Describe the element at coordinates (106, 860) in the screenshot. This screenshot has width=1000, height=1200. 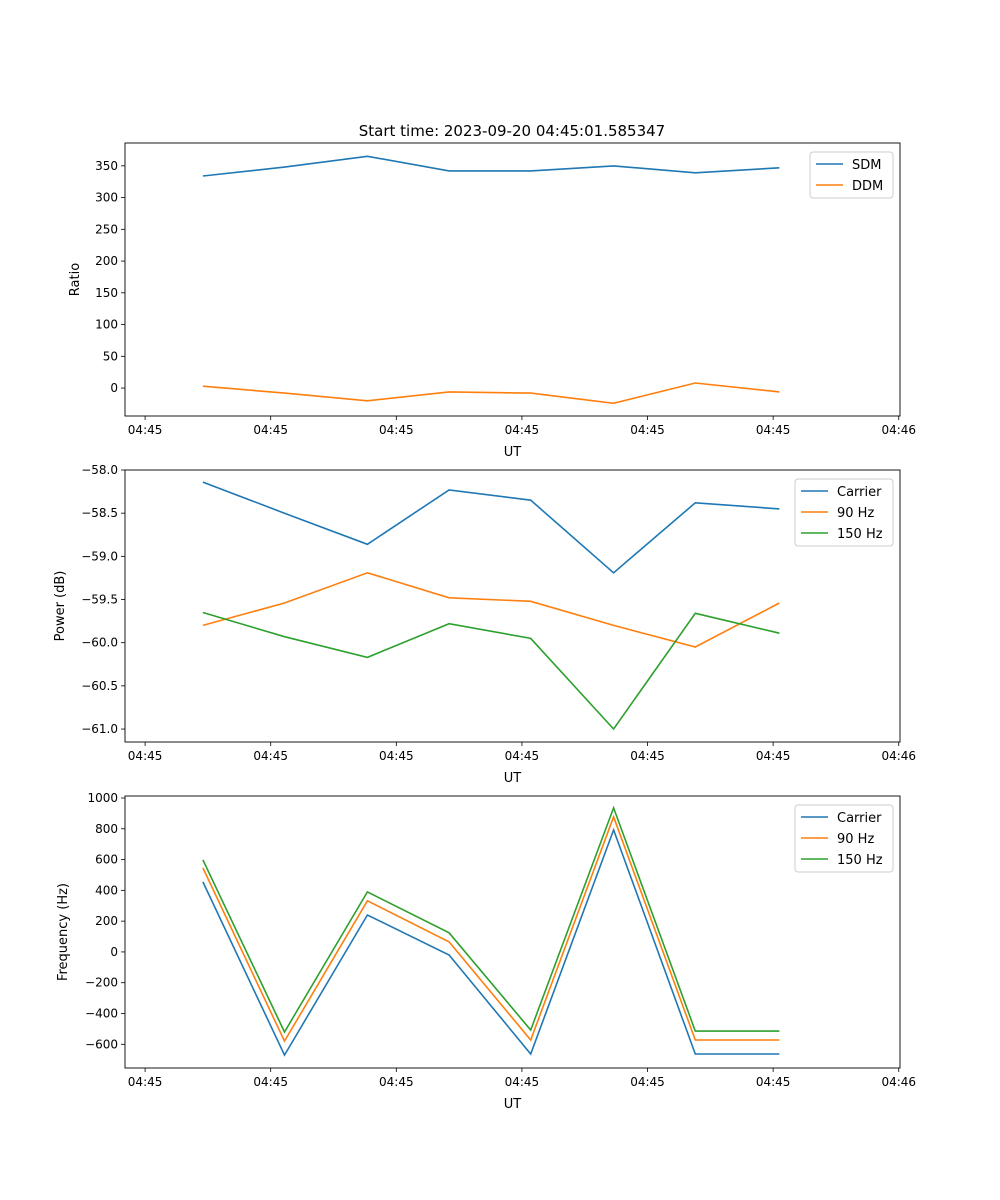
I see `y-tick-label: 600` at that location.